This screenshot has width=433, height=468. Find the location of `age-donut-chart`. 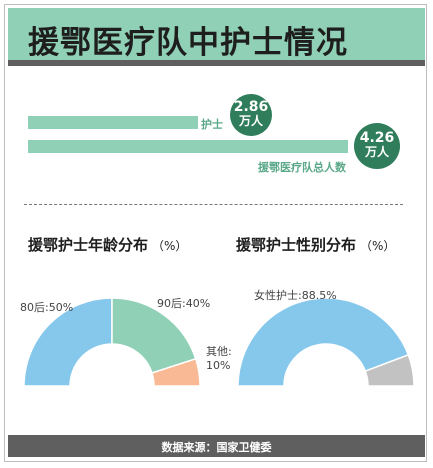

age-donut-chart is located at coordinates (112, 342).